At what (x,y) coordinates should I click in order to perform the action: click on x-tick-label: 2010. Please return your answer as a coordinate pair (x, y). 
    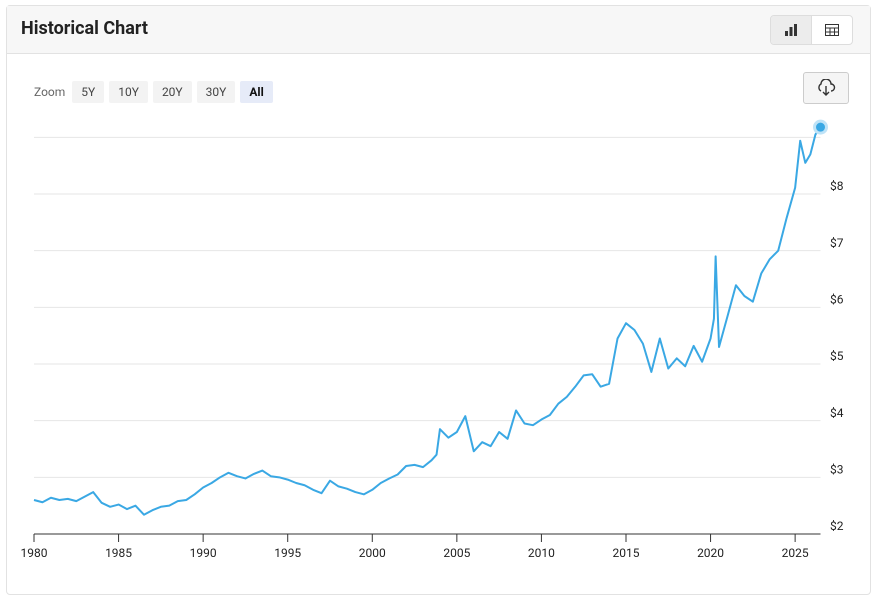
    Looking at the image, I should click on (541, 553).